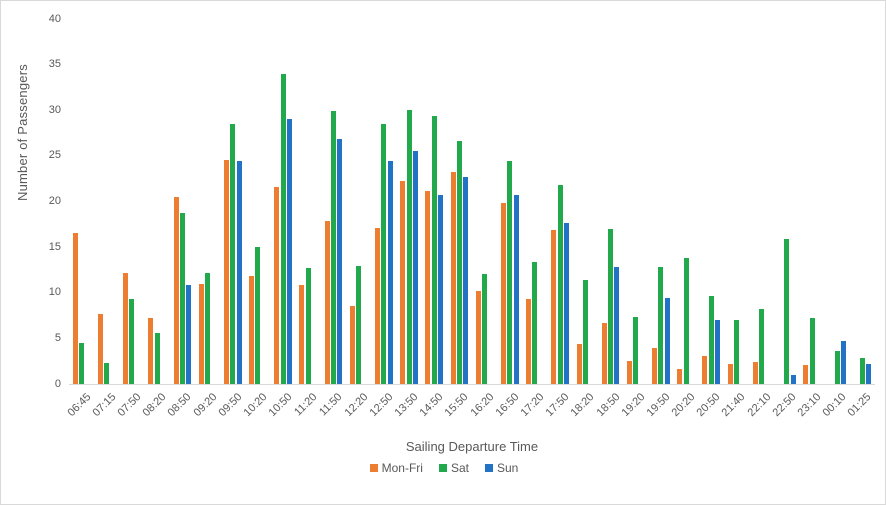 The height and width of the screenshot is (505, 886). I want to click on y-tick-label: 15, so click(54, 246).